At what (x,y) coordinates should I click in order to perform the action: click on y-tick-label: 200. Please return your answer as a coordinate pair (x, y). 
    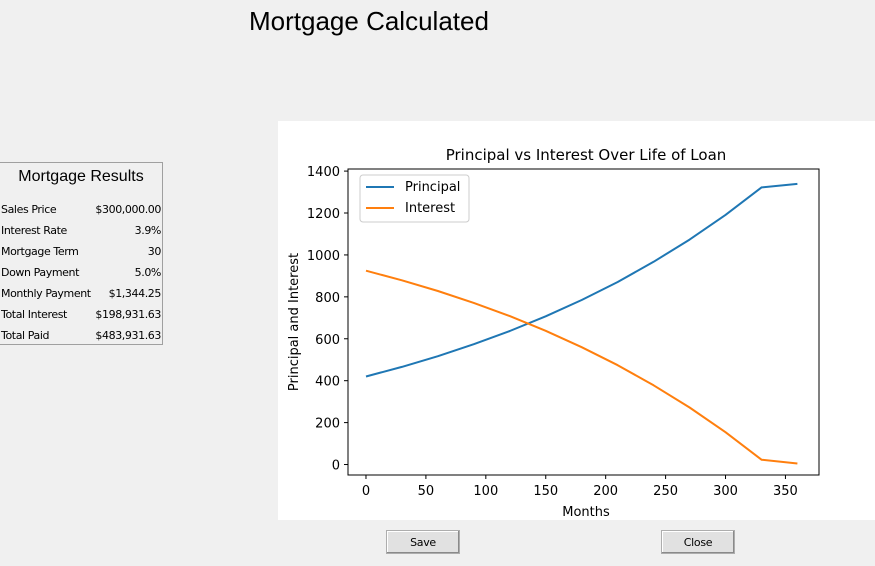
    Looking at the image, I should click on (327, 424).